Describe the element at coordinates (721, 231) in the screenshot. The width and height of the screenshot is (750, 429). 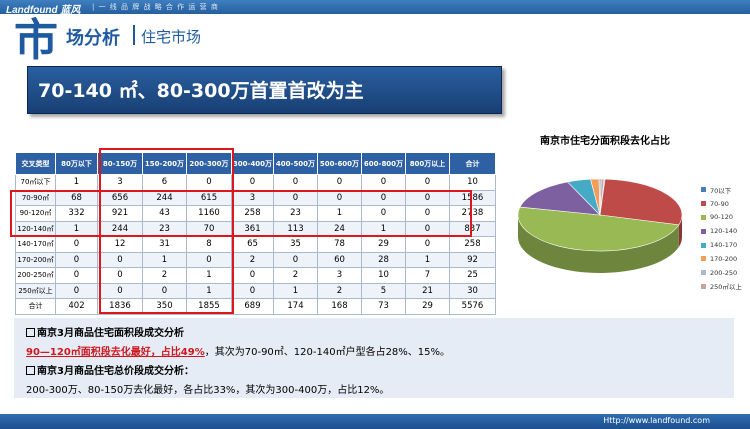
I see `legend-item: 120-140` at that location.